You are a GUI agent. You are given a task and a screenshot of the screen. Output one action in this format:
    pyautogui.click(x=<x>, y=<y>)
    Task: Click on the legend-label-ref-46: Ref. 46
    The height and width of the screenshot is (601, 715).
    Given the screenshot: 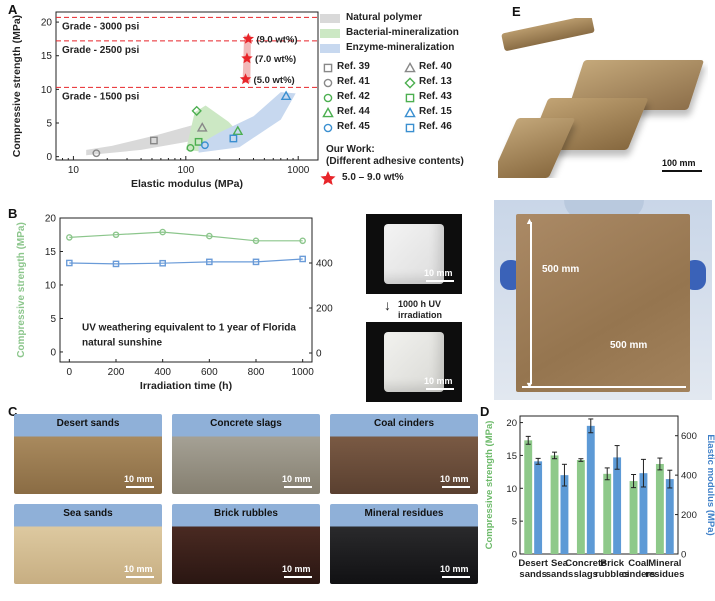 What is the action you would take?
    pyautogui.click(x=435, y=126)
    